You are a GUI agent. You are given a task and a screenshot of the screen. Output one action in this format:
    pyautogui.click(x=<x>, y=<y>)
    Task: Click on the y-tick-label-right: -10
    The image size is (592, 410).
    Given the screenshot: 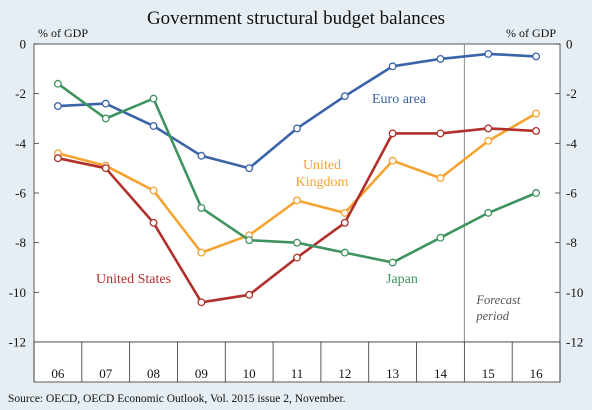 What is the action you would take?
    pyautogui.click(x=574, y=292)
    